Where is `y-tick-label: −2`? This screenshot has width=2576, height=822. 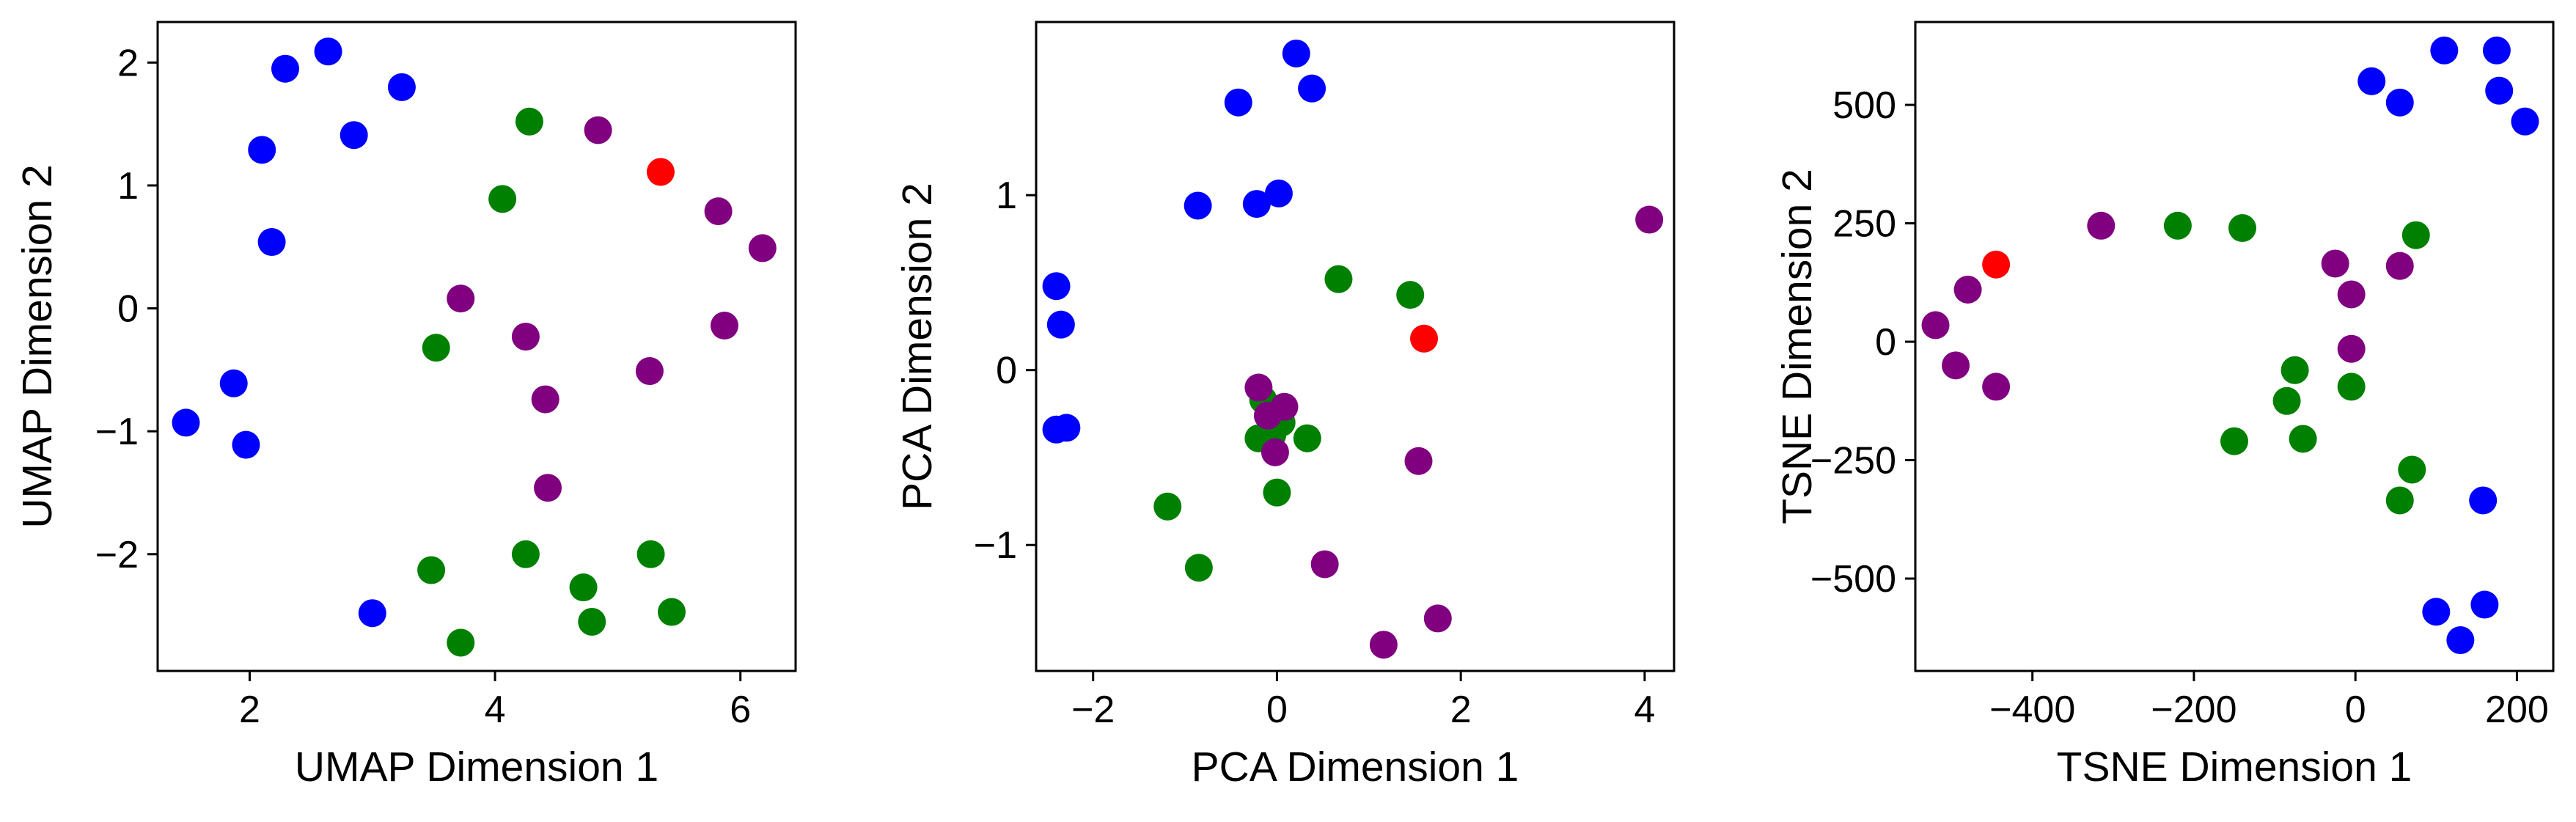 y-tick-label: −2 is located at coordinates (117, 555).